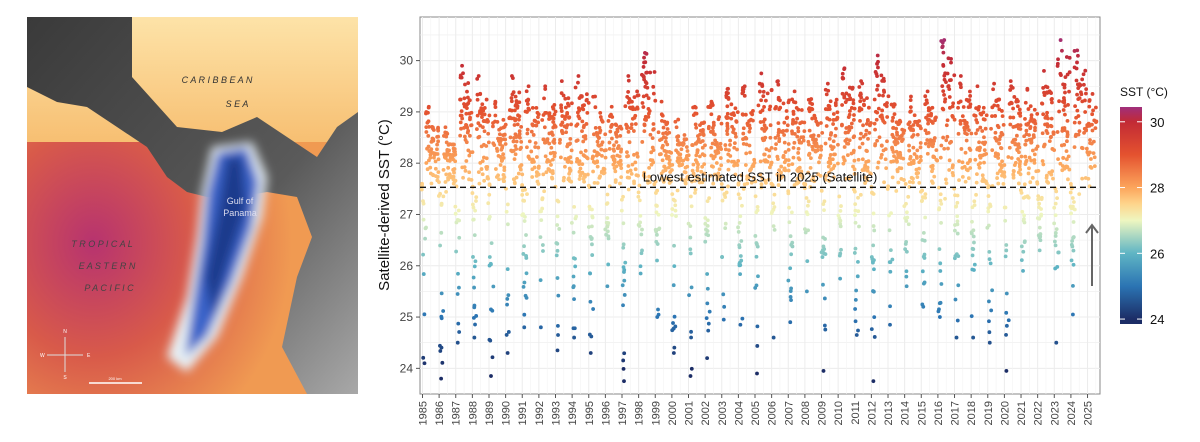 The image size is (1200, 442). I want to click on up-arrow-icon, so click(1092, 254).